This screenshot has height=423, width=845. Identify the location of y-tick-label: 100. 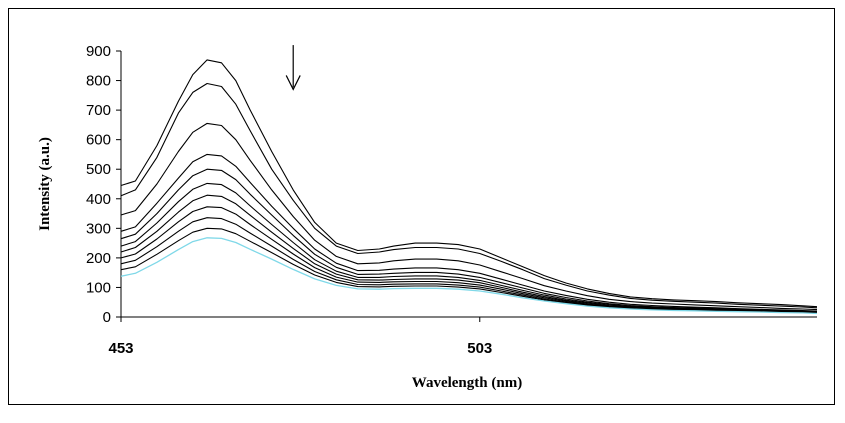
(98, 287).